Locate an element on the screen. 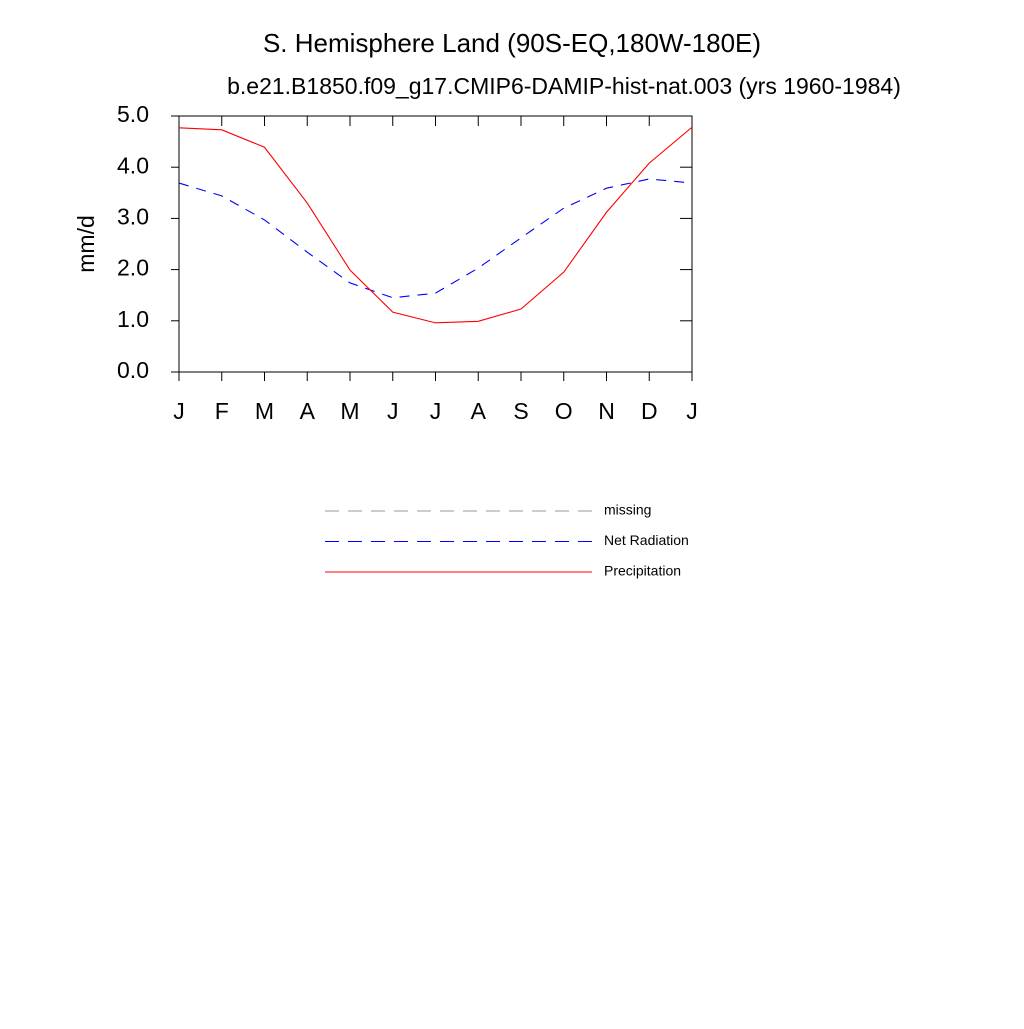  x-tick-label: D is located at coordinates (649, 411).